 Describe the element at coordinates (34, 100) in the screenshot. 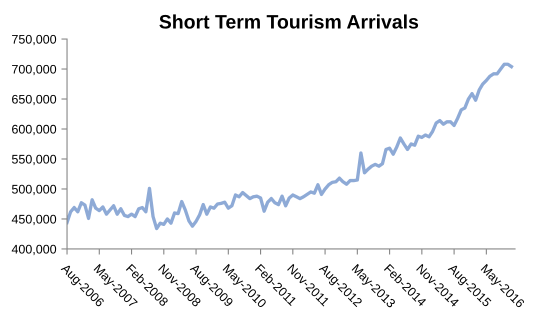

I see `y-tick-label: 650,000` at that location.